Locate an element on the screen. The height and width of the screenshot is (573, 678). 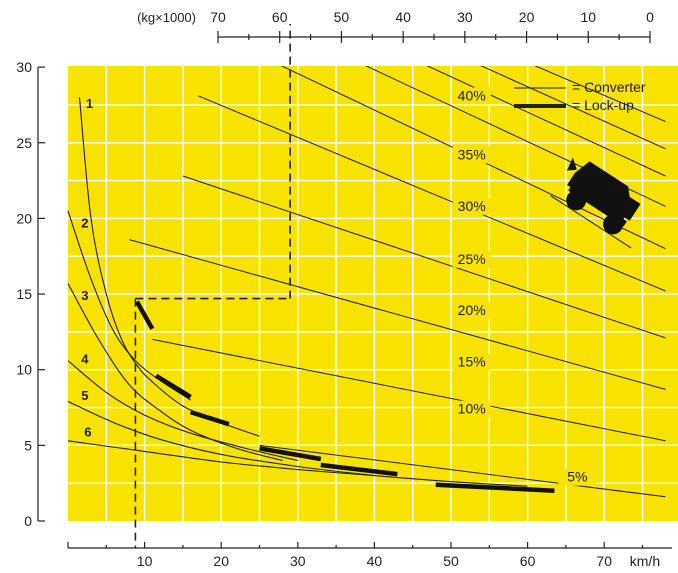
legend-entry: = Lock-up is located at coordinates (603, 105).